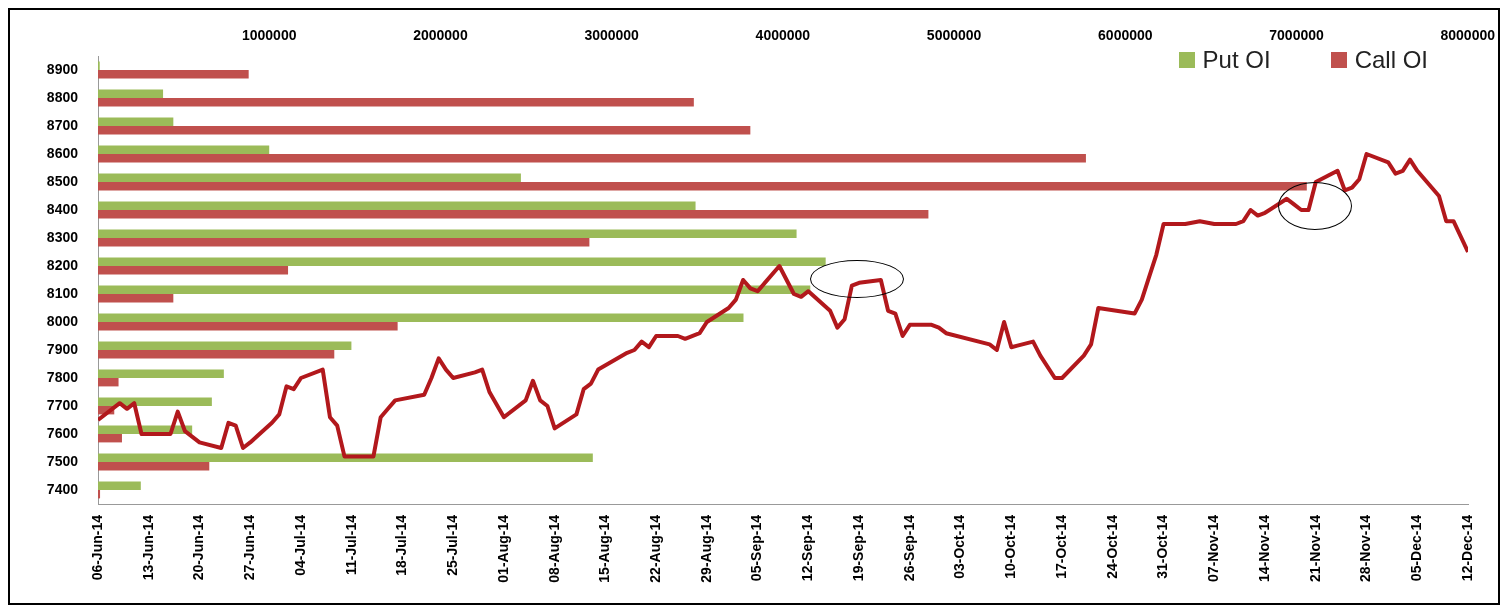 This screenshot has height=611, width=1508. What do you see at coordinates (62, 432) in the screenshot?
I see `y-tick-label: 7600` at bounding box center [62, 432].